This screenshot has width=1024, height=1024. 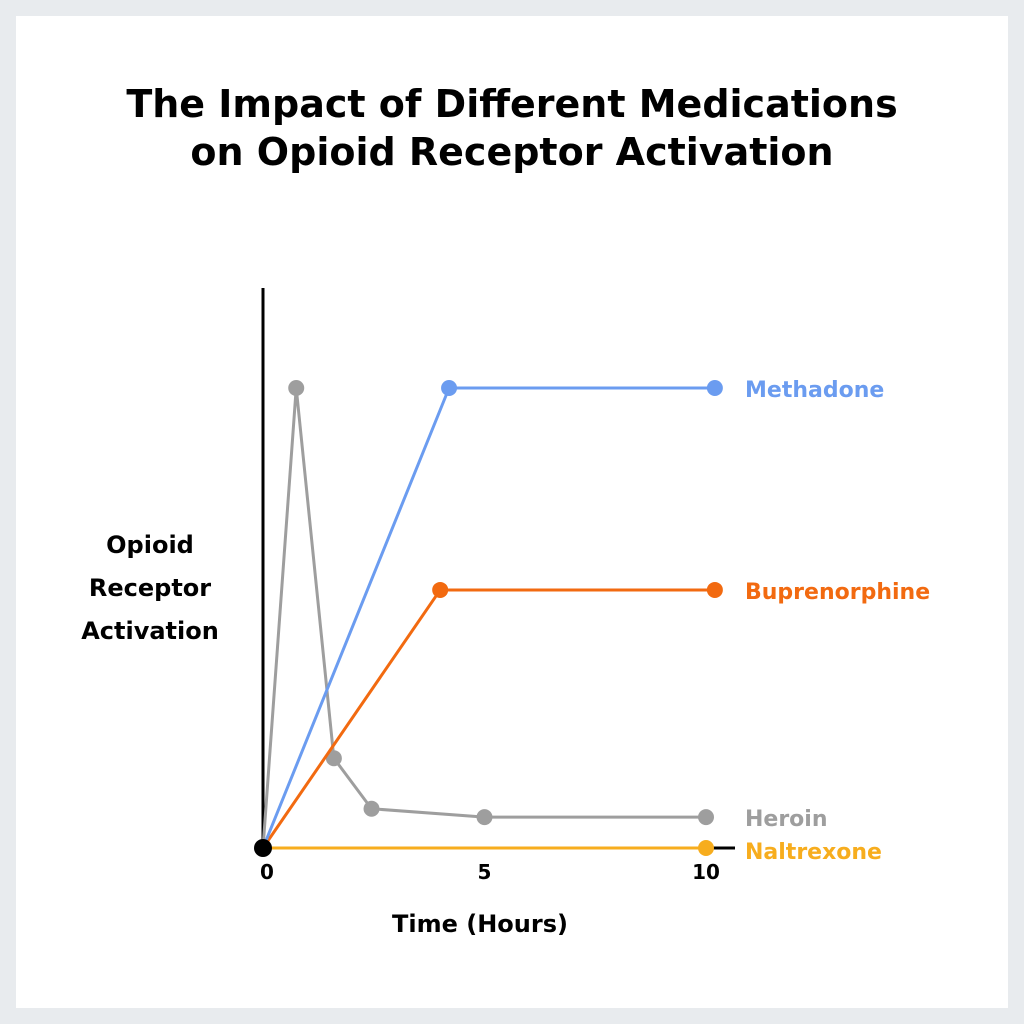 What do you see at coordinates (150, 631) in the screenshot?
I see `y-axis-label-line-3: Activation` at bounding box center [150, 631].